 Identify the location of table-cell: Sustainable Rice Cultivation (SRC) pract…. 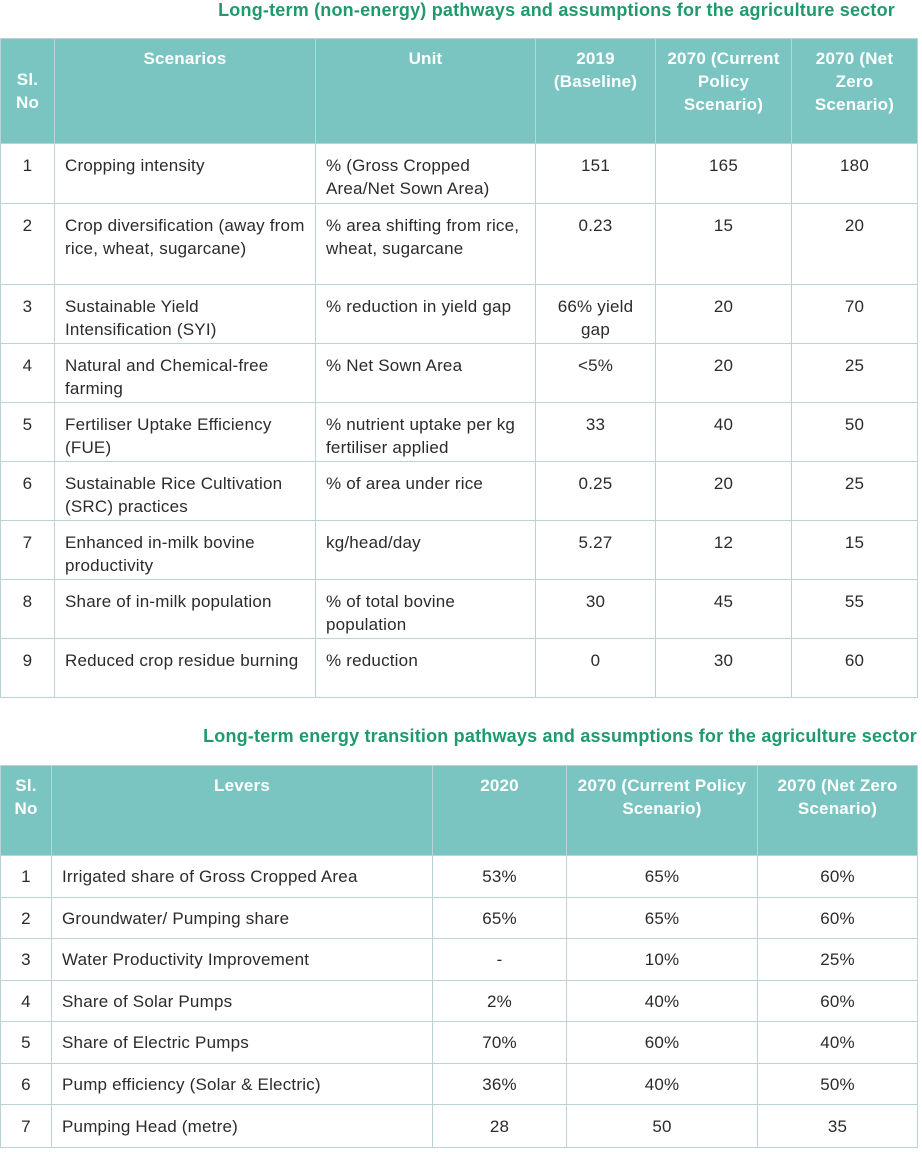
(185, 491).